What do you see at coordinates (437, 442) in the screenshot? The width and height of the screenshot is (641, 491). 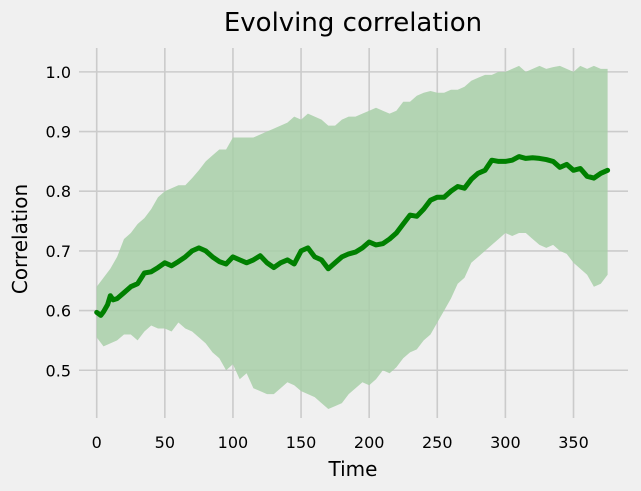 I see `x-tick-label: 250` at bounding box center [437, 442].